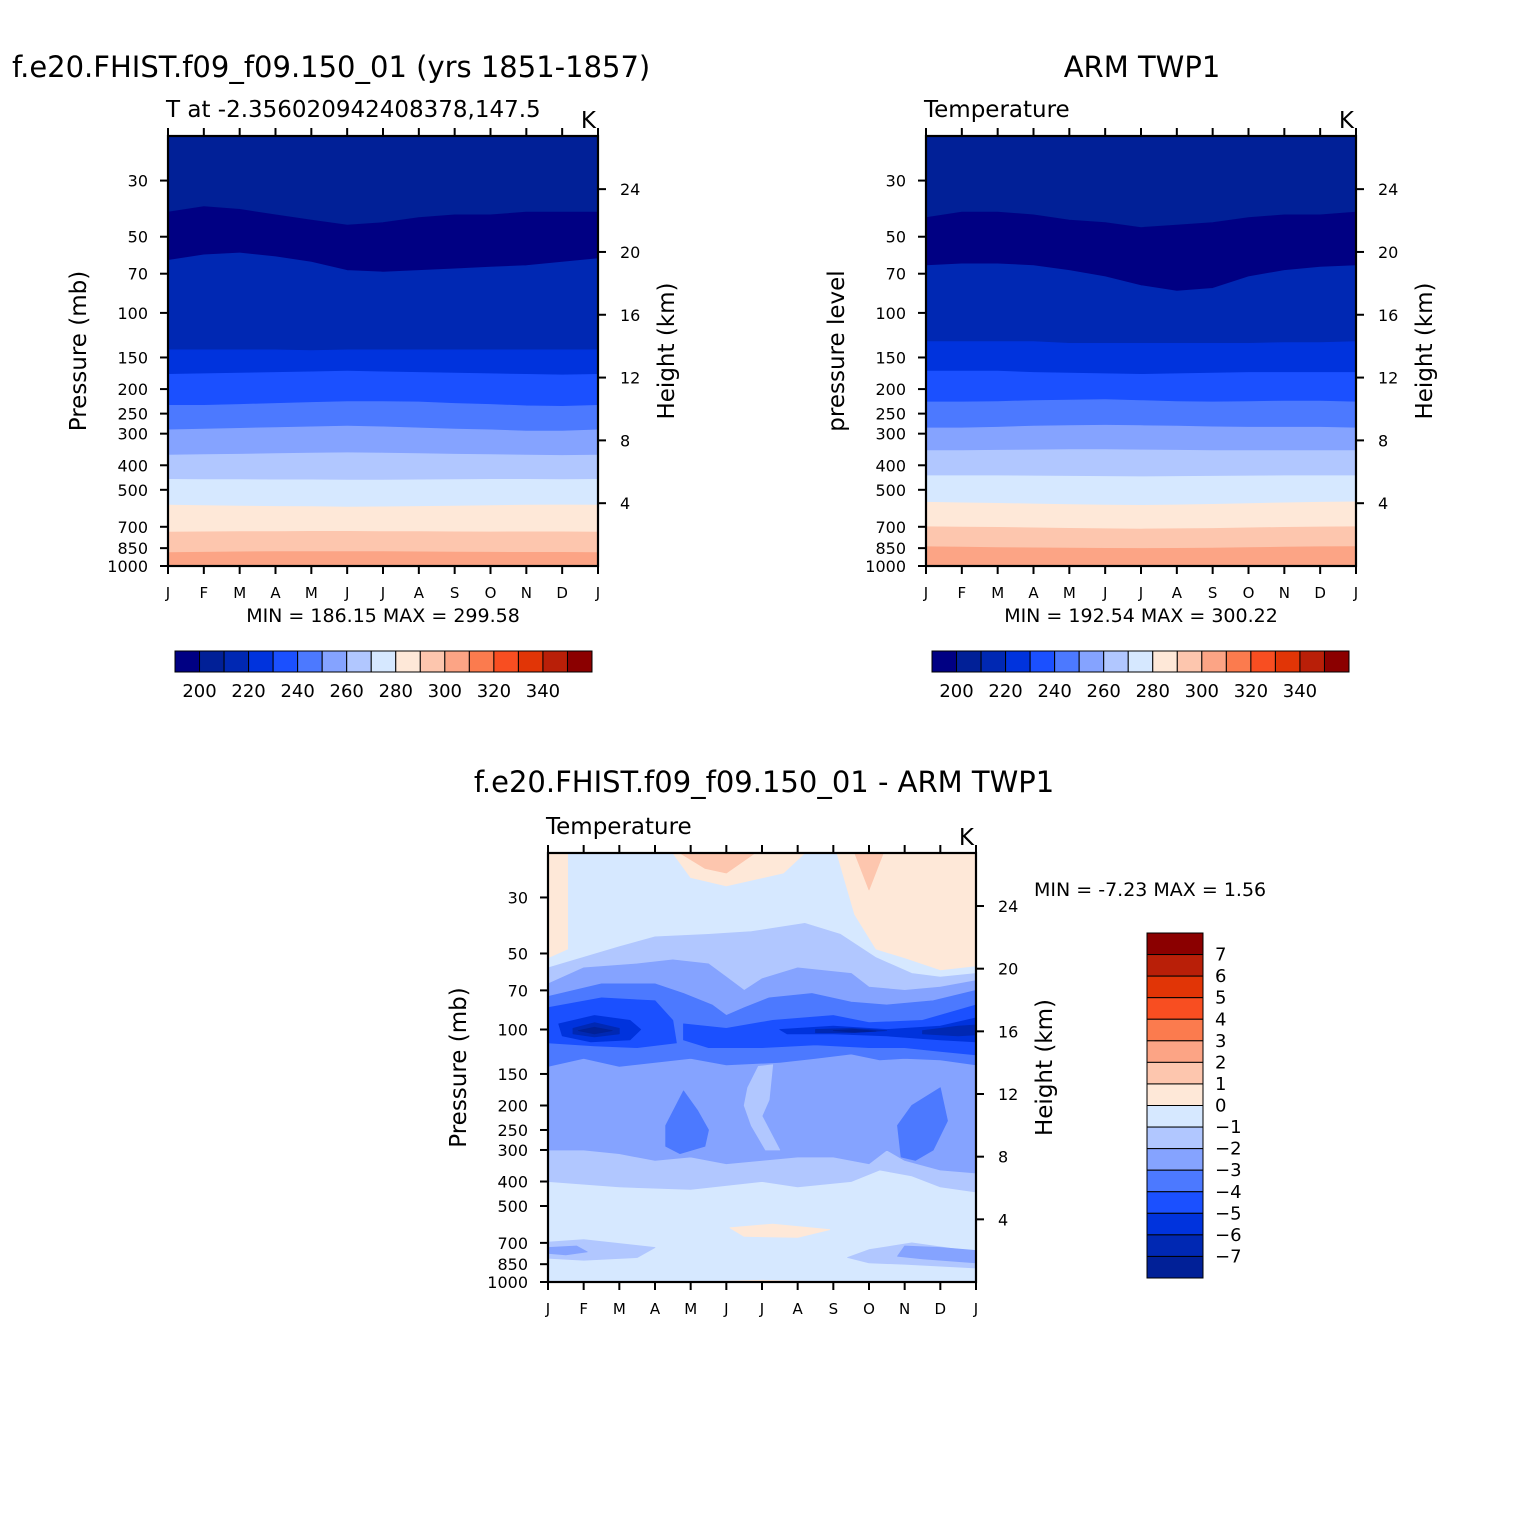 Image resolution: width=1524 pixels, height=1524 pixels. I want to click on pressure-tick-label: 50, so click(896, 237).